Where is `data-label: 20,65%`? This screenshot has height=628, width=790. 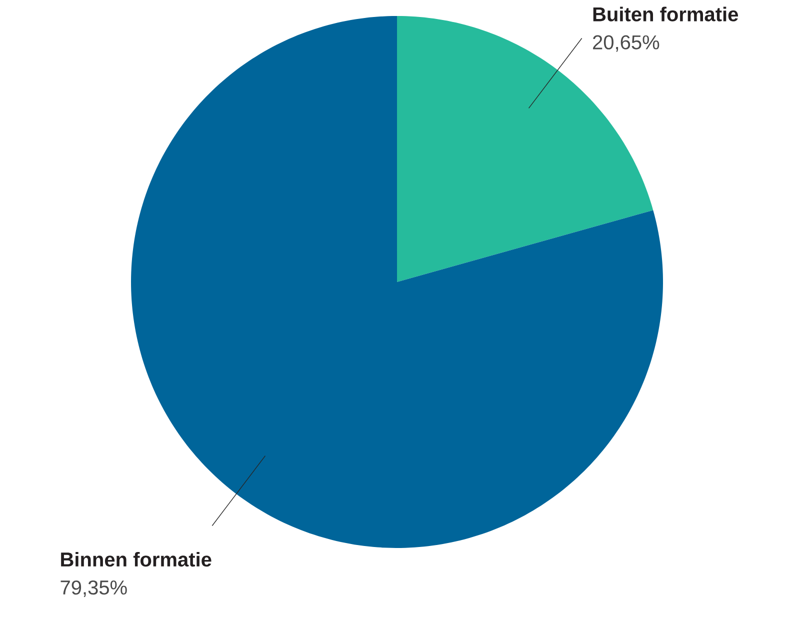 data-label: 20,65% is located at coordinates (626, 43).